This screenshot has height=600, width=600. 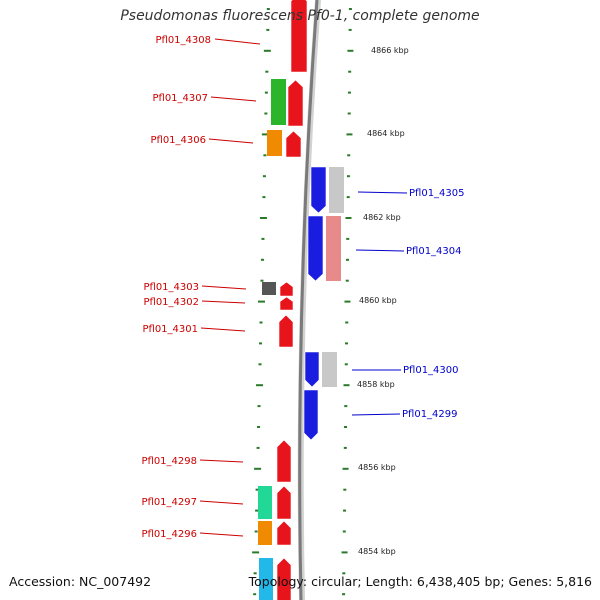 What do you see at coordinates (180, 98) in the screenshot?
I see `gene-label-pfl01_4307: Pfl01_4307` at bounding box center [180, 98].